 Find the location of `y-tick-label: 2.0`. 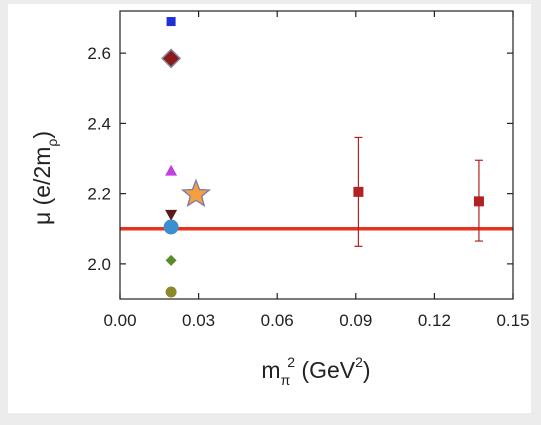

y-tick-label: 2.0 is located at coordinates (99, 264).